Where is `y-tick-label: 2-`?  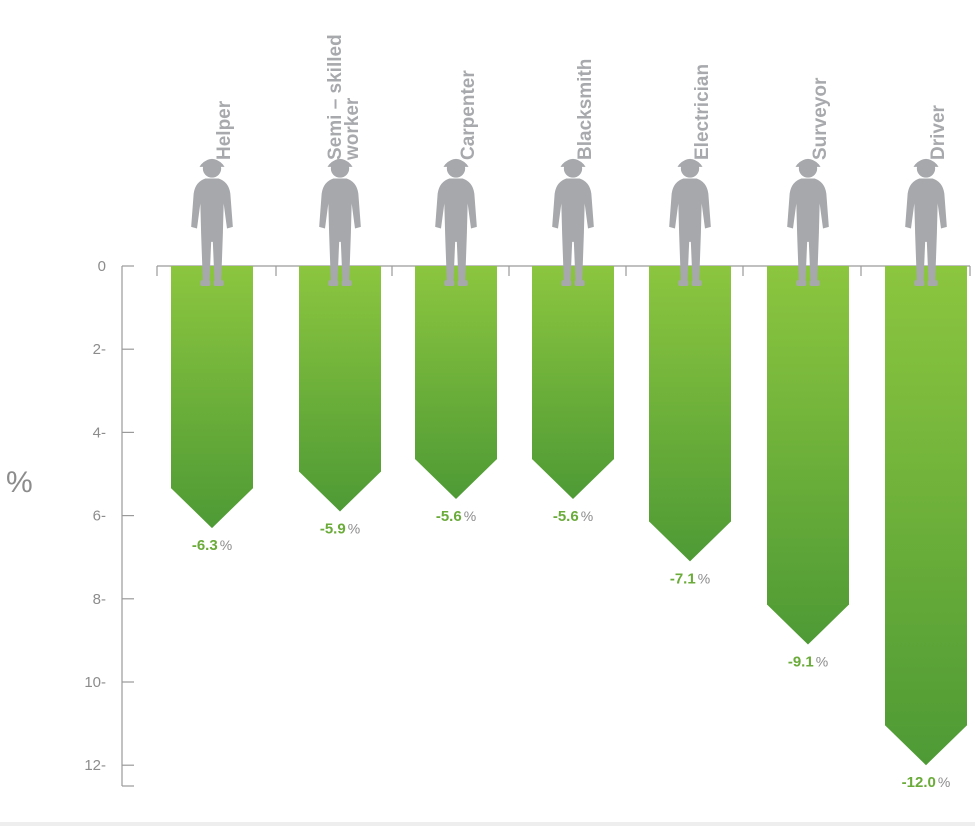
y-tick-label: 2- is located at coordinates (99, 349).